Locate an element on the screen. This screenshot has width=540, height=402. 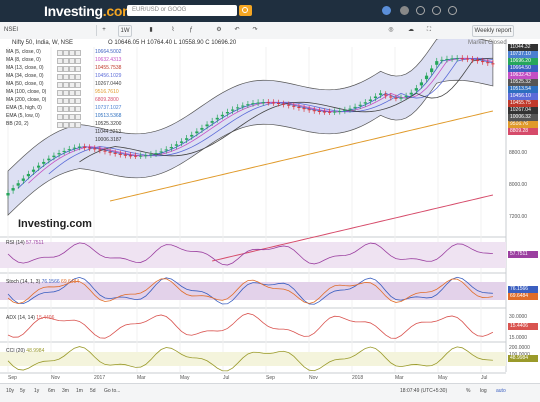
timeframe-button: 5d is located at coordinates (93, 391).